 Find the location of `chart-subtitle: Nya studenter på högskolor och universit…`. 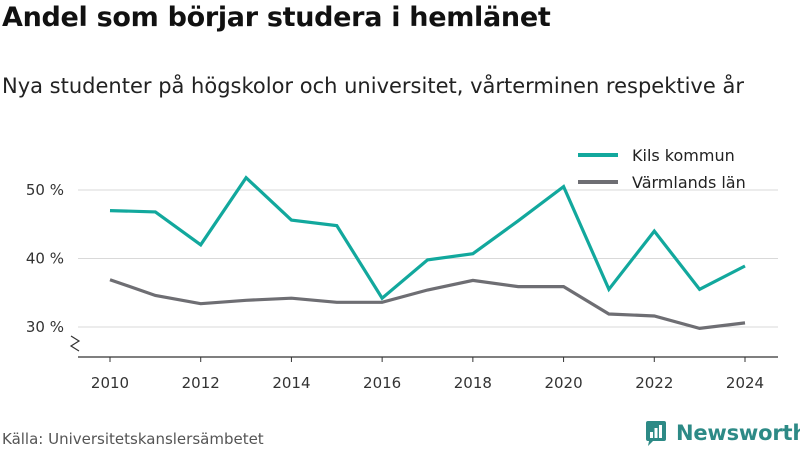

chart-subtitle: Nya studenter på högskolor och universit… is located at coordinates (373, 86).